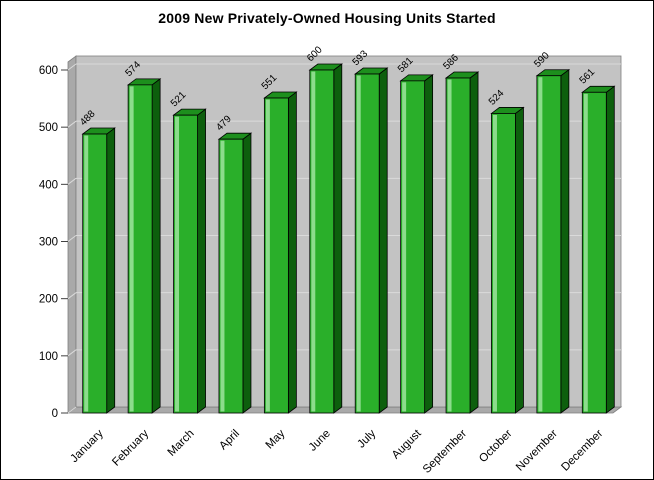  I want to click on bar-january, so click(98, 270).